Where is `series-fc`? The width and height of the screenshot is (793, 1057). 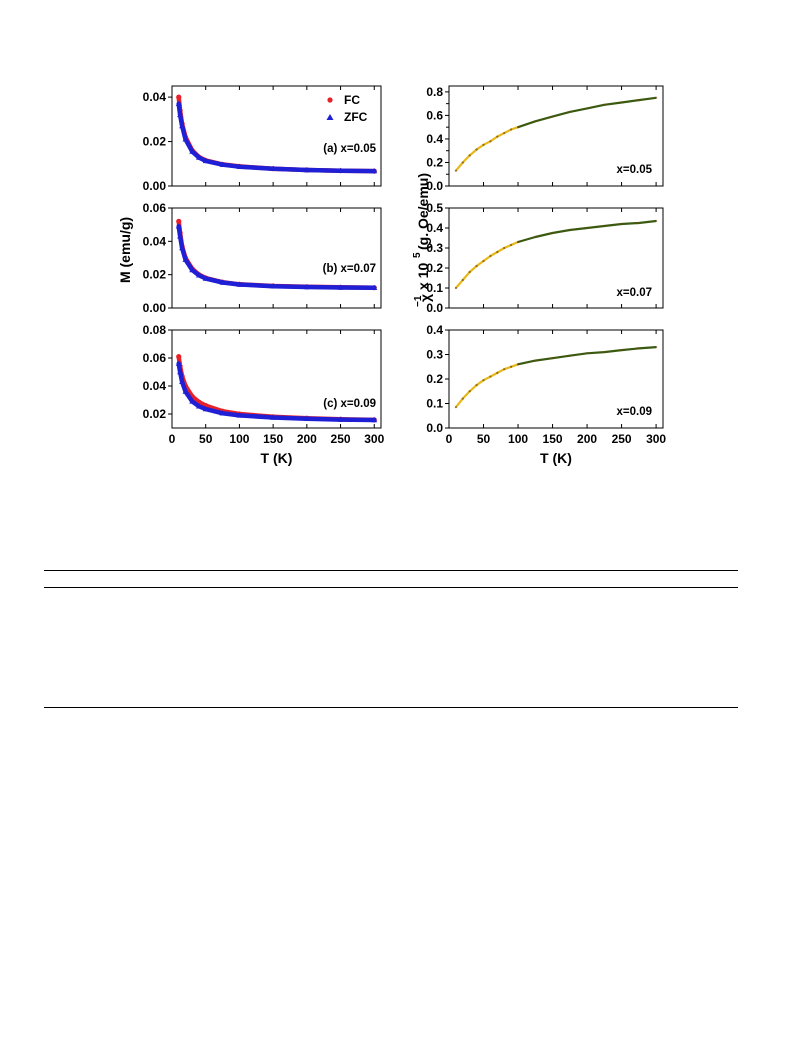
series-fc is located at coordinates (276, 388).